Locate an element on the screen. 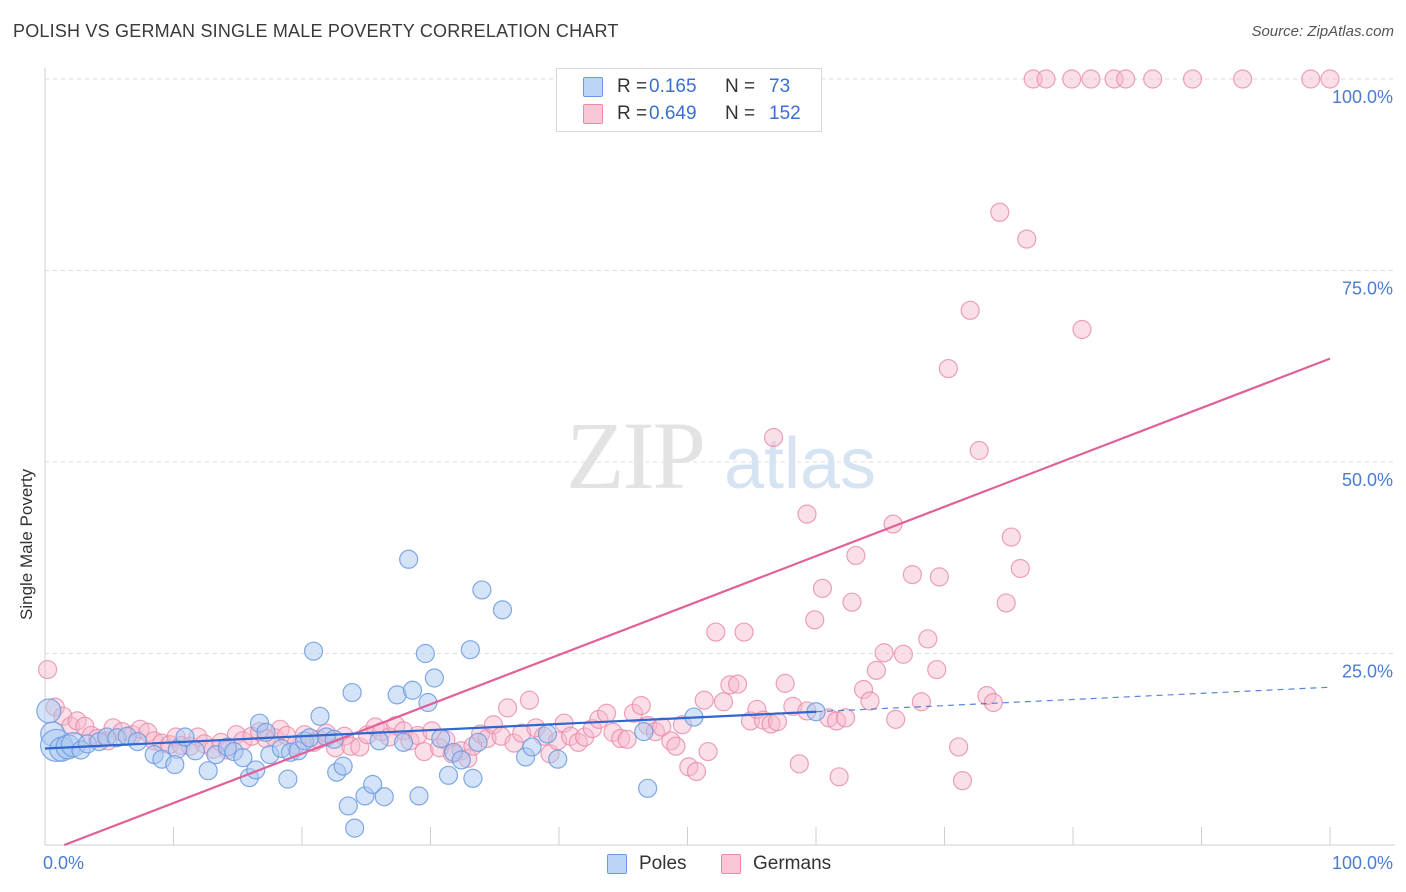  watermark-zip: ZIP is located at coordinates (635, 455).